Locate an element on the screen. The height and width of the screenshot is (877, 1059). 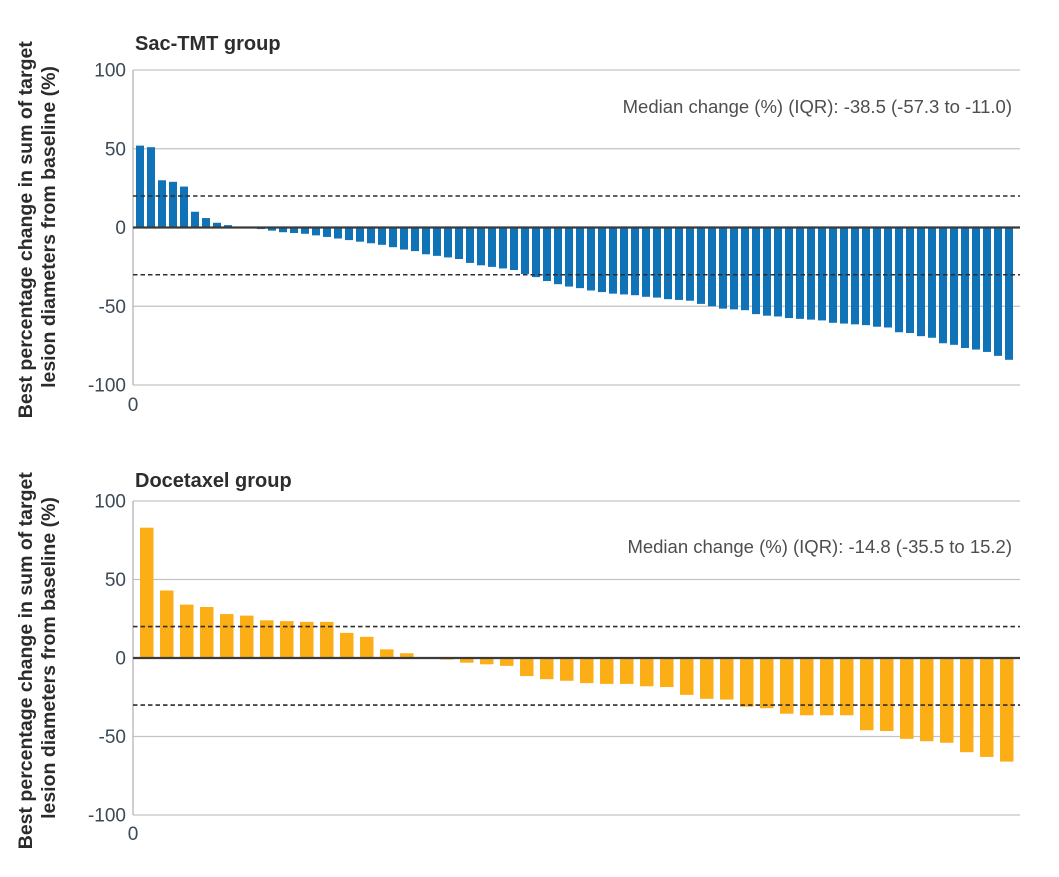
y-tick-label: -100 is located at coordinates (107, 816).